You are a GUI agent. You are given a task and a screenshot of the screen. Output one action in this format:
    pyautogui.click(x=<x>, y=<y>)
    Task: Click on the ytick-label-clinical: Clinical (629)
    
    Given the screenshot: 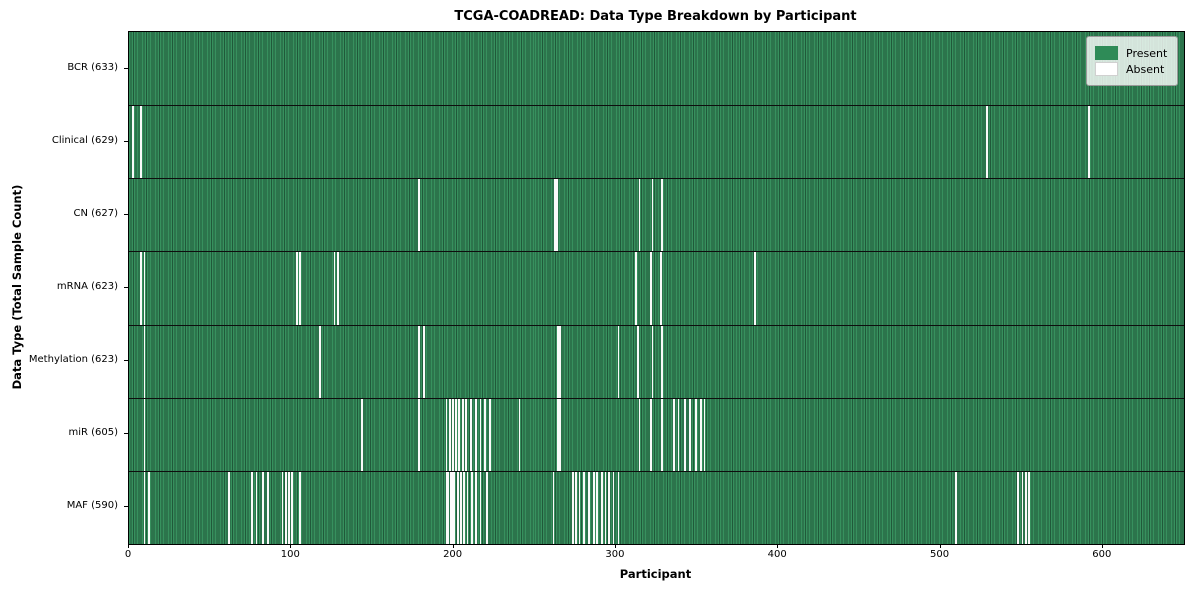 What is the action you would take?
    pyautogui.click(x=84, y=140)
    